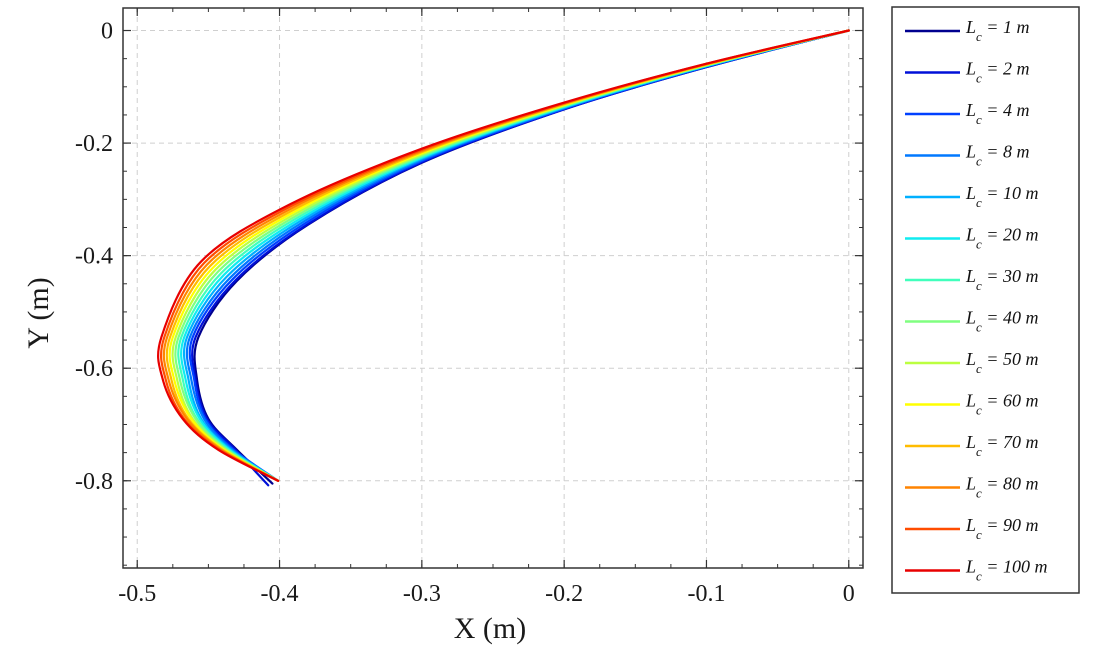 This screenshot has height=653, width=1093. I want to click on x-tick-label: -0.2, so click(564, 594).